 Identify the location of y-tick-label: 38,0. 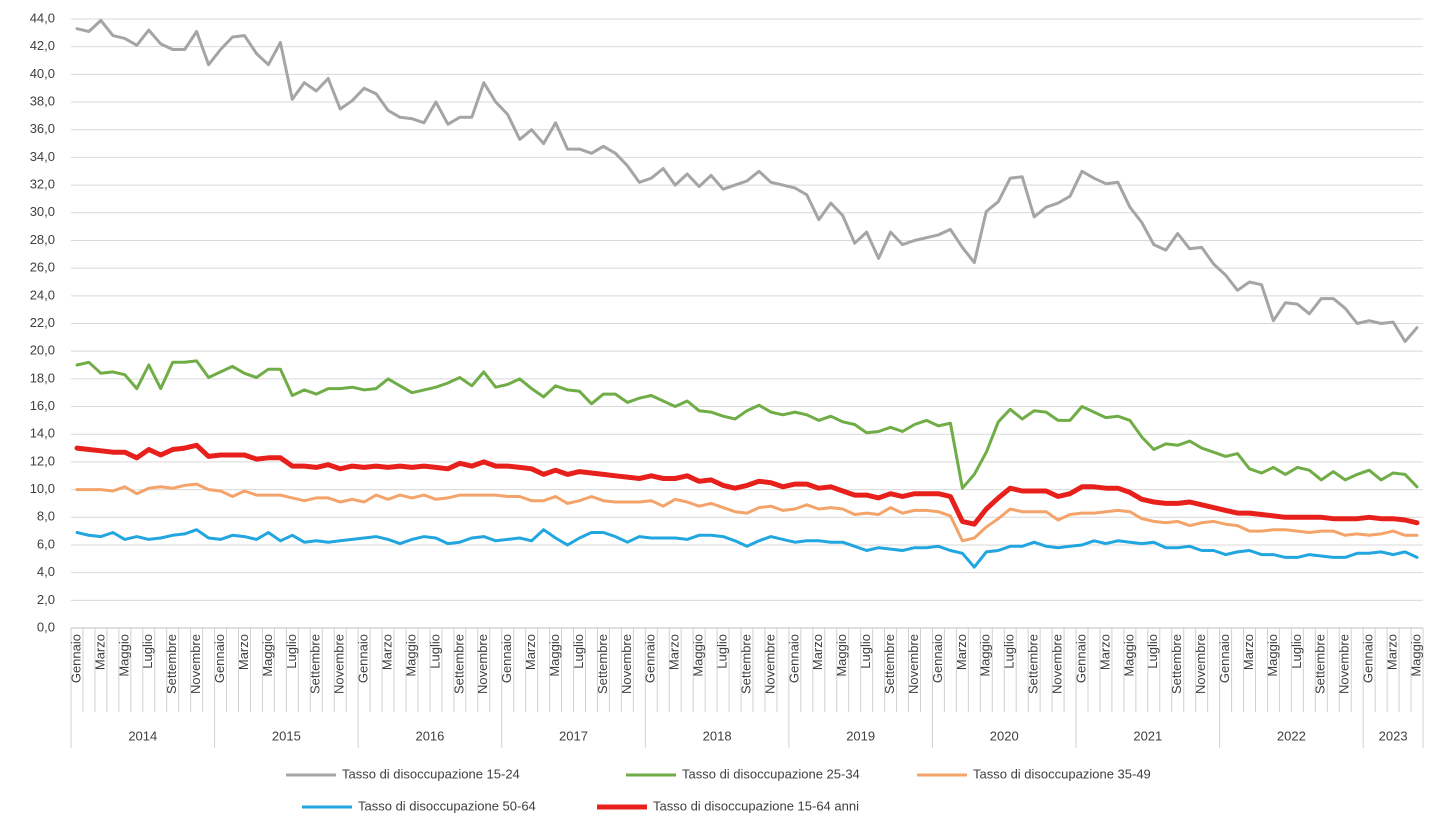
(42, 100).